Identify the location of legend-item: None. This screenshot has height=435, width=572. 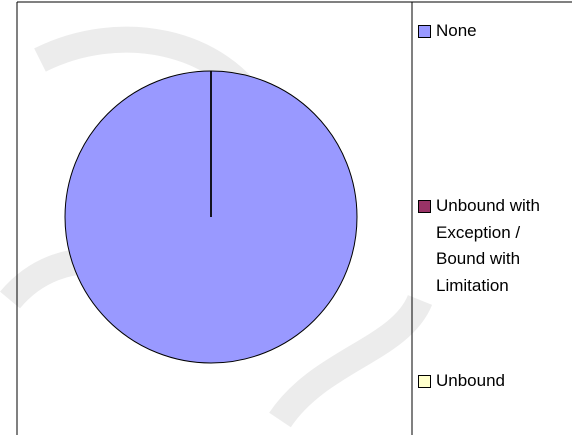
(488, 31).